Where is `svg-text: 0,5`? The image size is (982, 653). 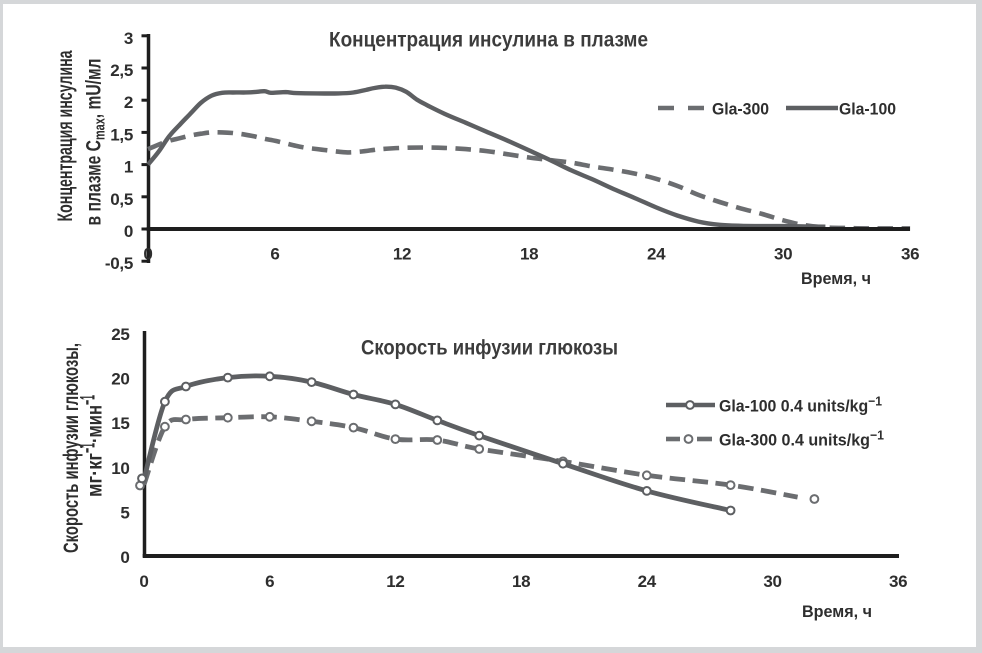
svg-text: 0,5 is located at coordinates (121, 199).